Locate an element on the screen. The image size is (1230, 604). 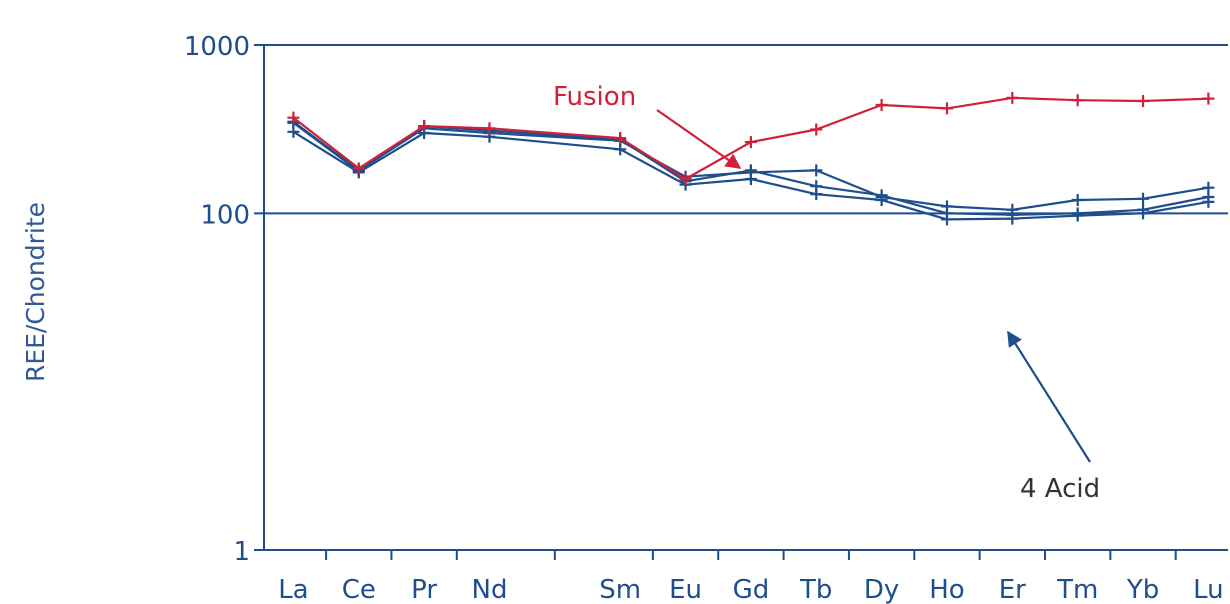
y-tick-label-1: 1 is located at coordinates (241, 552).